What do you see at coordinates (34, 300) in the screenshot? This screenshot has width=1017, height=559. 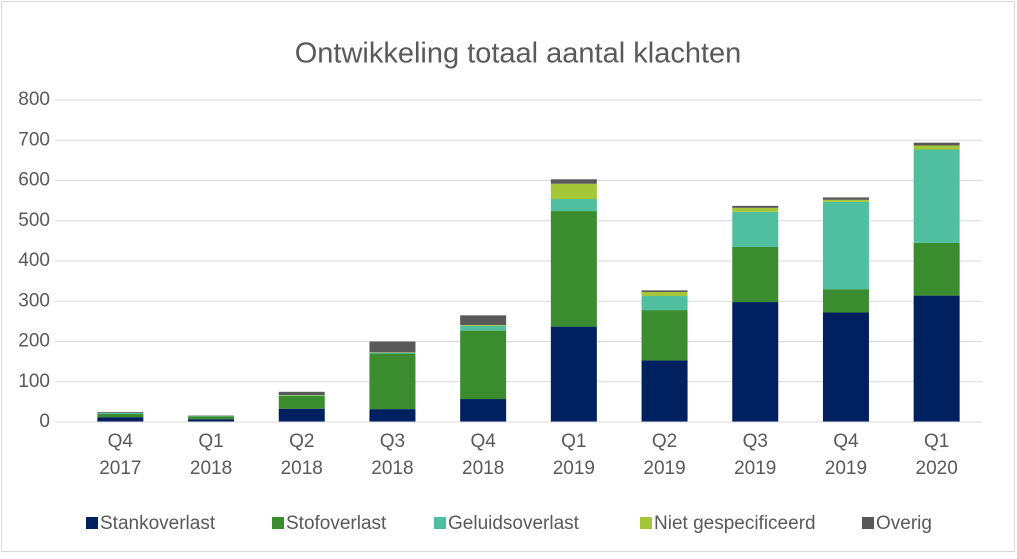 I see `y-tick-label: 300` at bounding box center [34, 300].